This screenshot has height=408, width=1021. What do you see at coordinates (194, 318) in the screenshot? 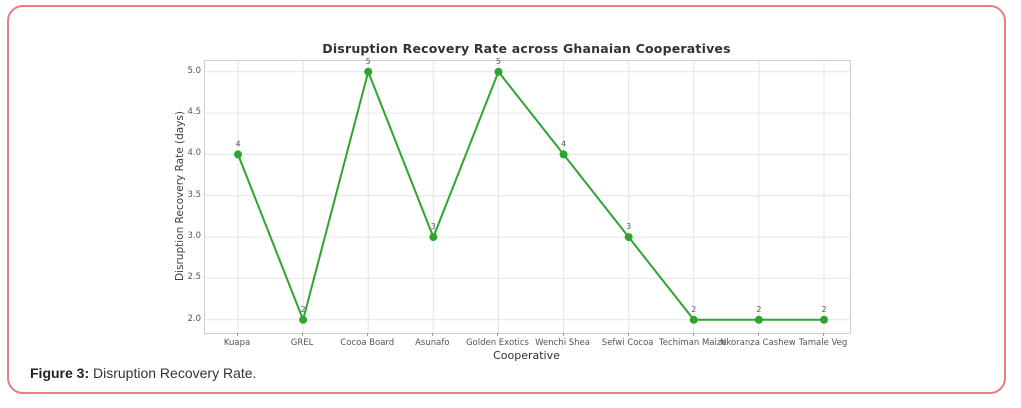
I see `y-tick-label: 2.0` at bounding box center [194, 318].